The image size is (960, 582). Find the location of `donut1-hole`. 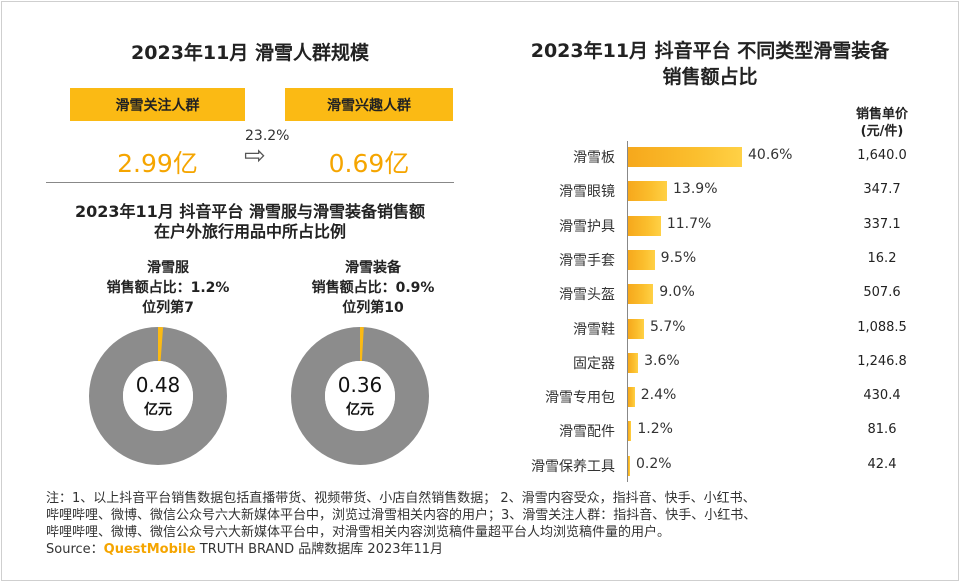

donut1-hole is located at coordinates (158, 396).